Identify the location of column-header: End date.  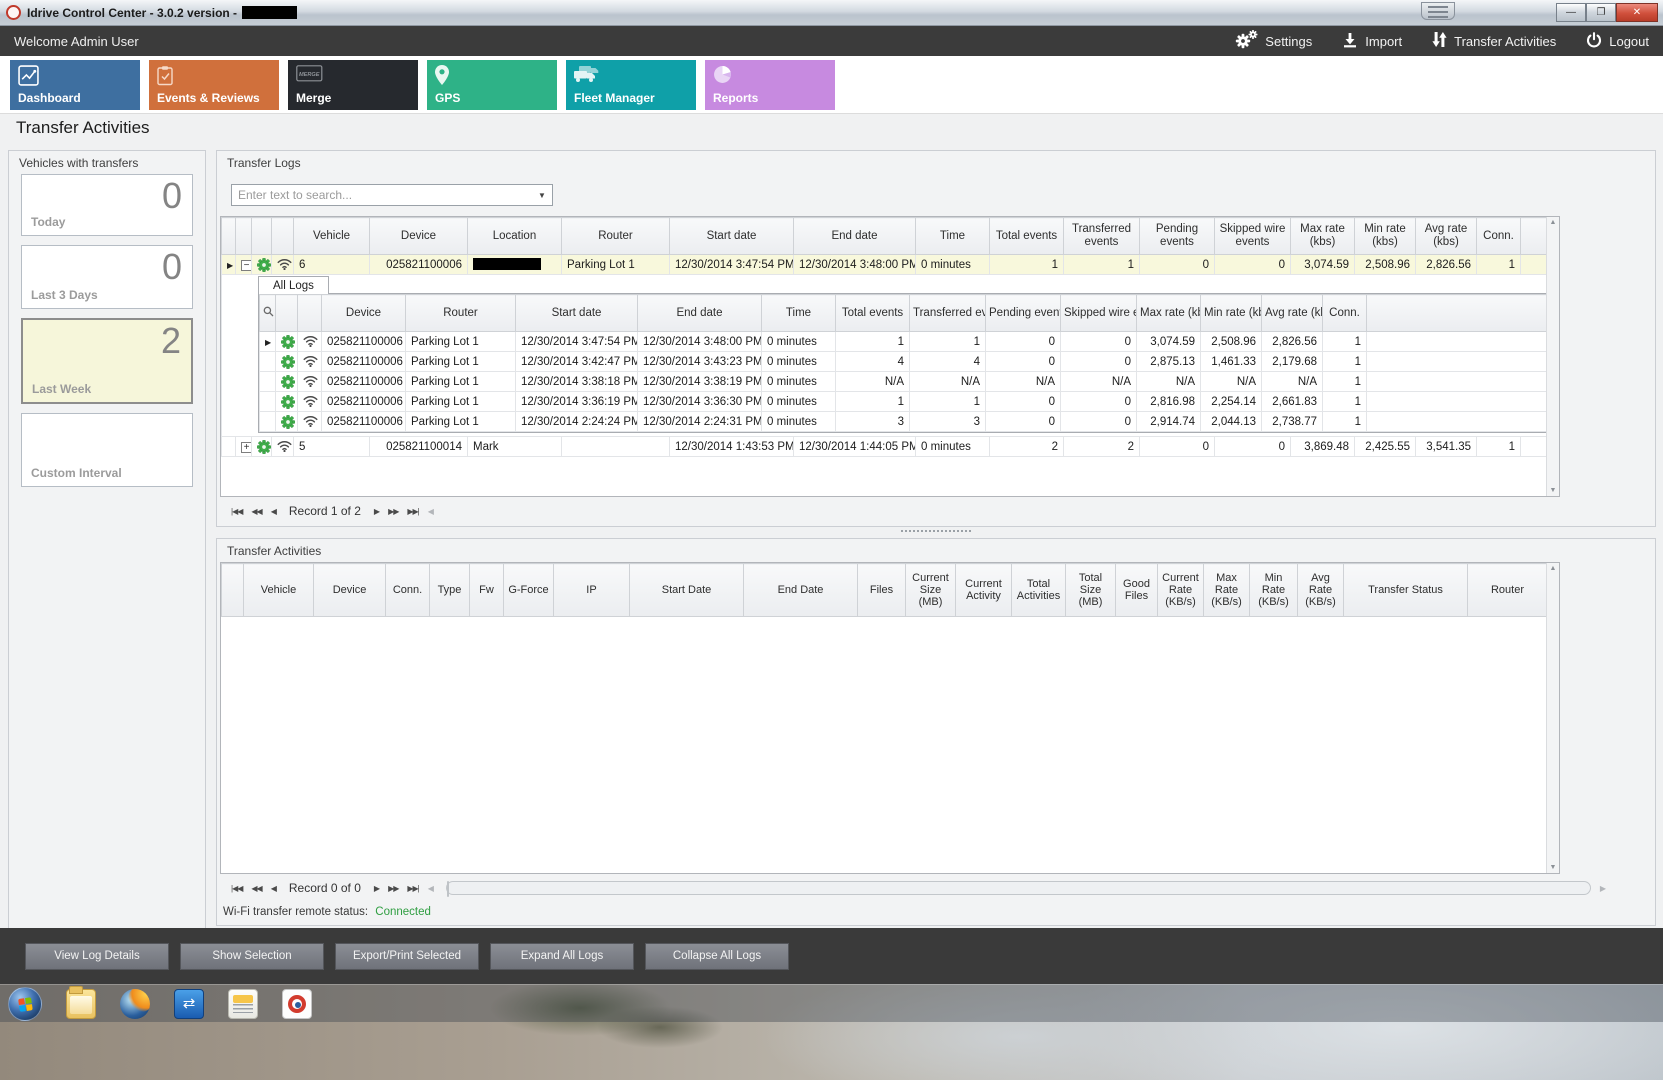
(699, 313).